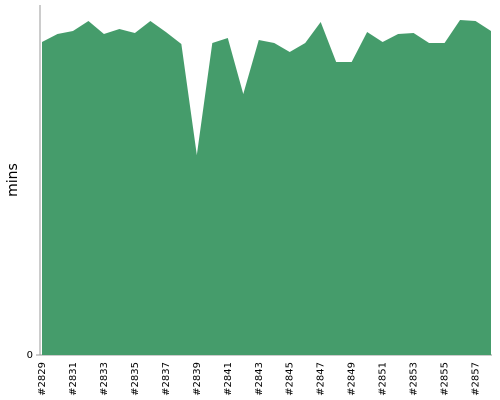  I want to click on x-tick-label: #2831, so click(73, 379).